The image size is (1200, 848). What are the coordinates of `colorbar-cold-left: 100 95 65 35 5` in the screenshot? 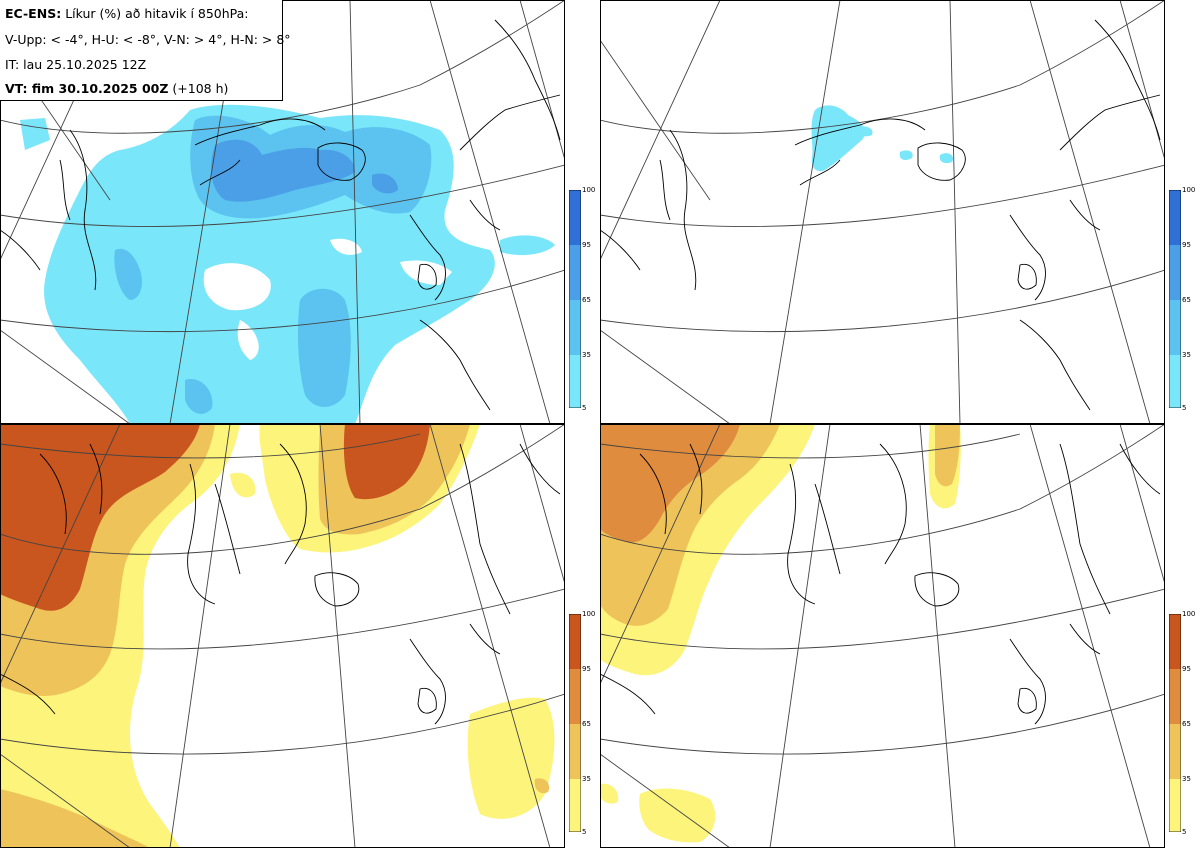 It's located at (582, 299).